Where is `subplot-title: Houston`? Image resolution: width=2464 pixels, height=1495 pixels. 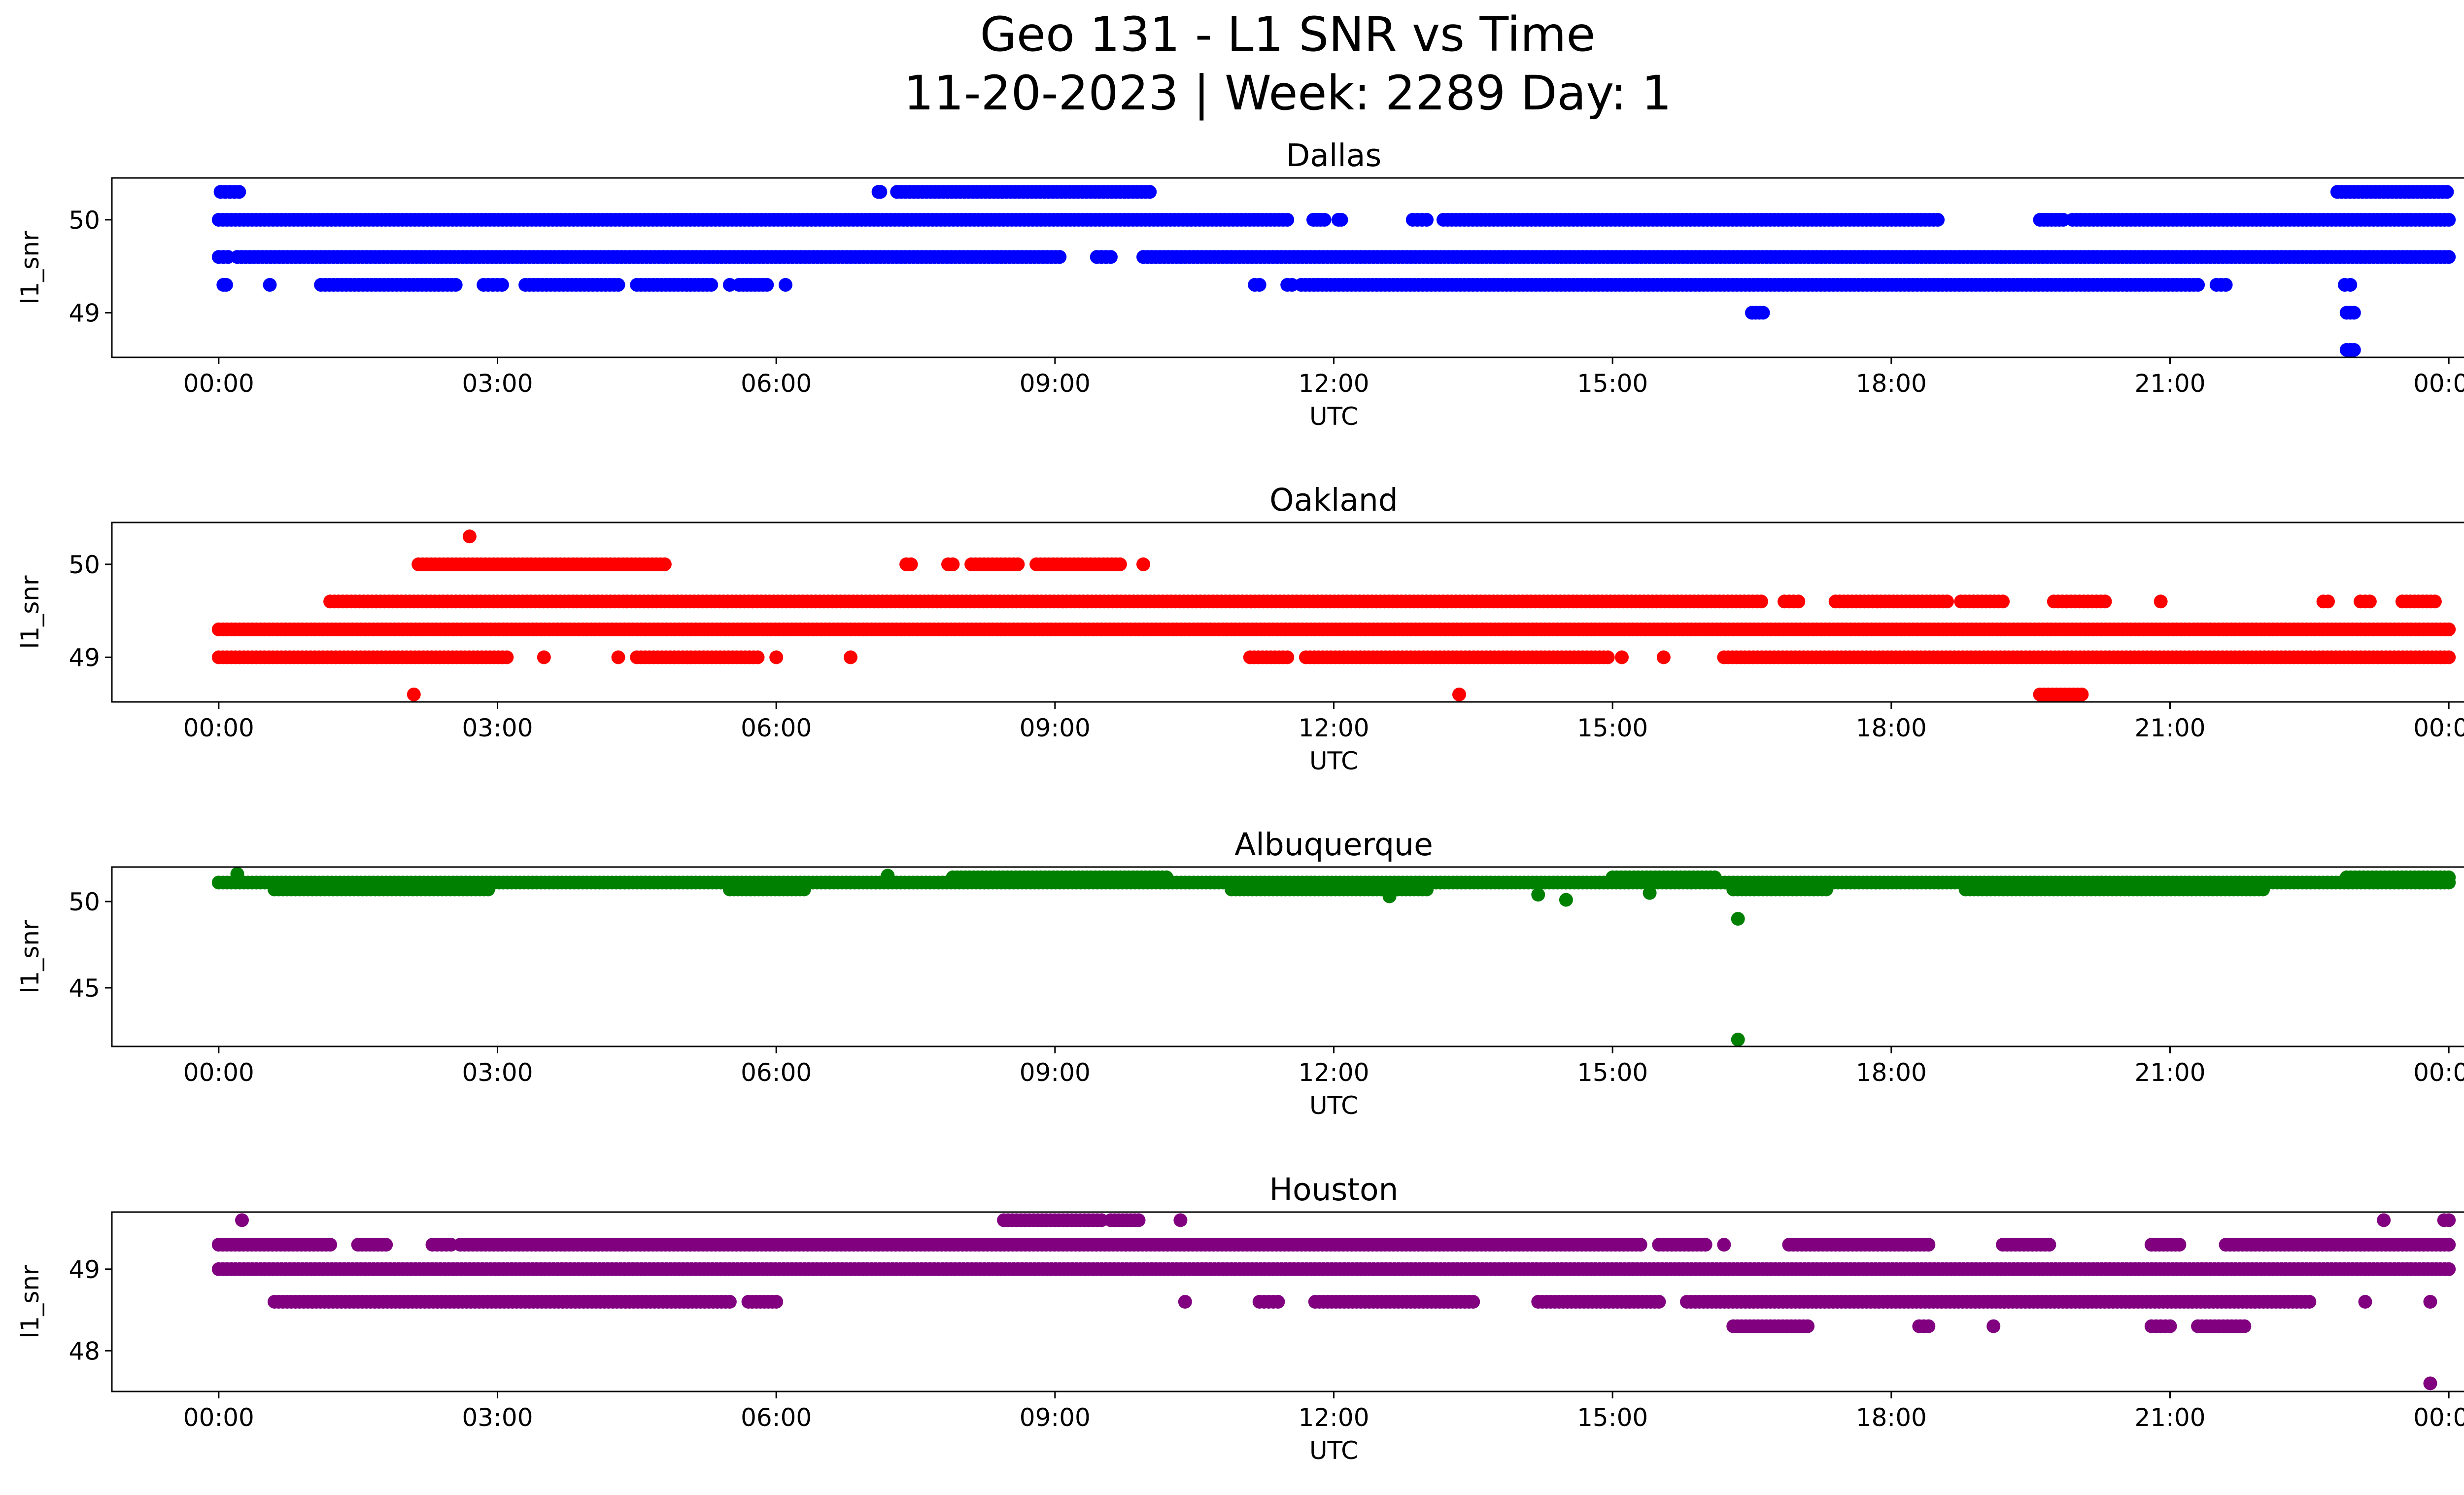
subplot-title: Houston is located at coordinates (1334, 1190).